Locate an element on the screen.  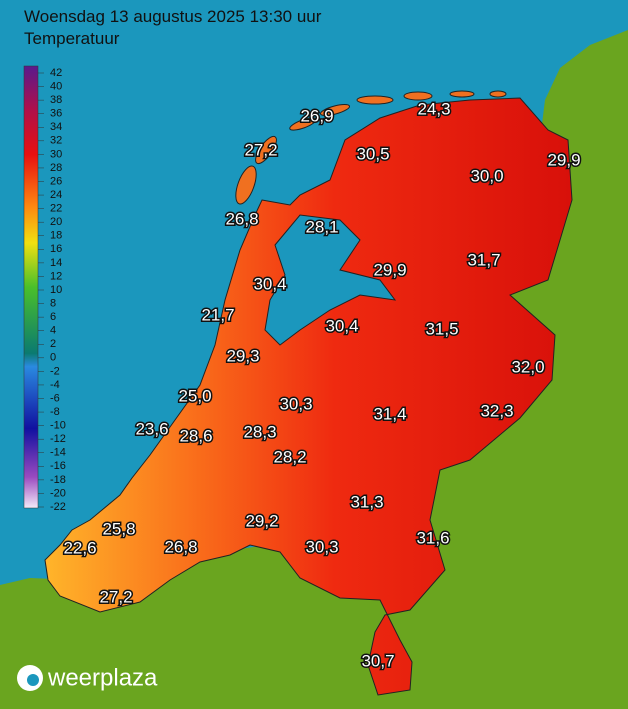
legend-label: -16 is located at coordinates (58, 466).